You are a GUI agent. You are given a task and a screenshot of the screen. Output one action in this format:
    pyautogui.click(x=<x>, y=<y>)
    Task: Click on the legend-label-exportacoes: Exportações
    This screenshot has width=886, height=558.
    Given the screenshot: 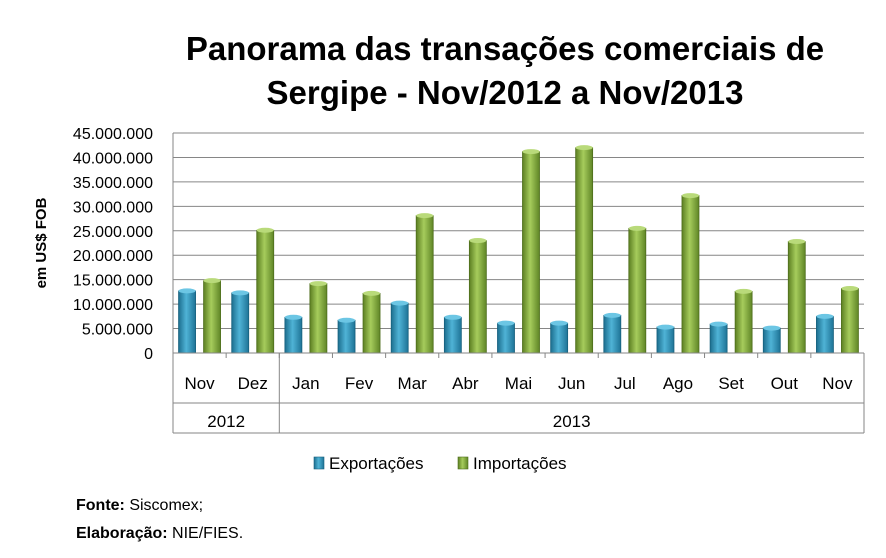 What is the action you would take?
    pyautogui.click(x=376, y=463)
    